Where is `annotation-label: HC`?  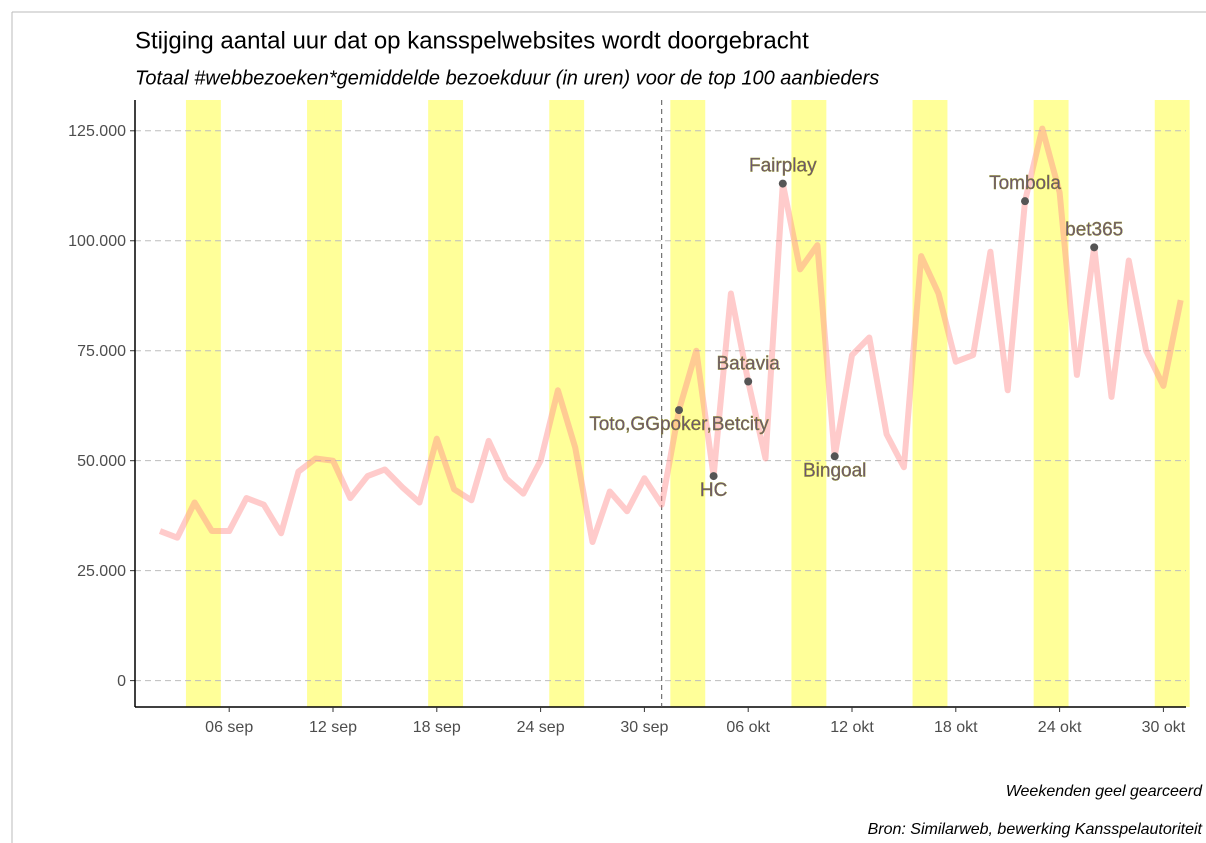 annotation-label: HC is located at coordinates (713, 490).